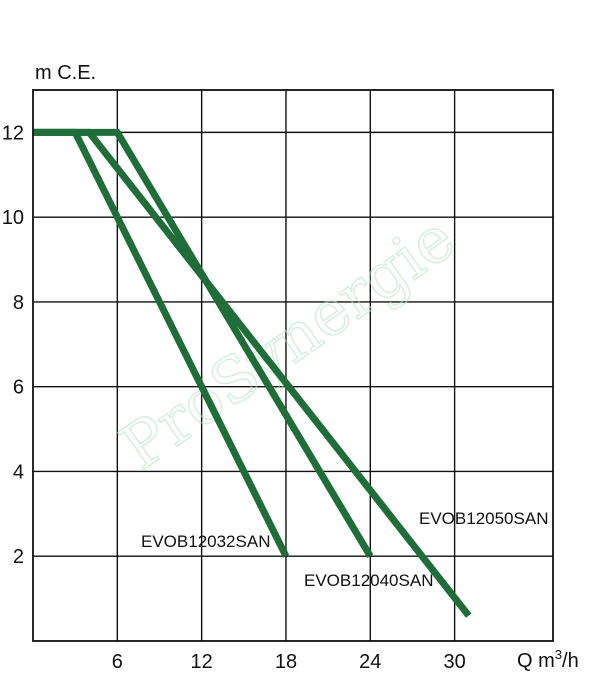  Describe the element at coordinates (13, 133) in the screenshot. I see `y-tick-label-12: 12` at that location.